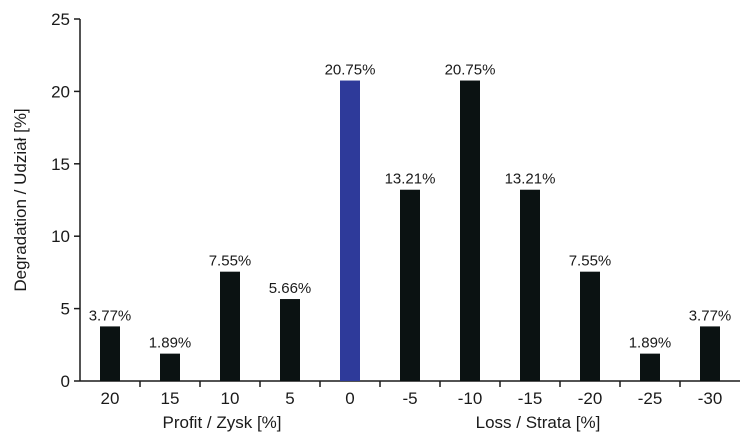 Image resolution: width=742 pixels, height=436 pixels. What do you see at coordinates (349, 398) in the screenshot?
I see `x-tick-label: 0` at bounding box center [349, 398].